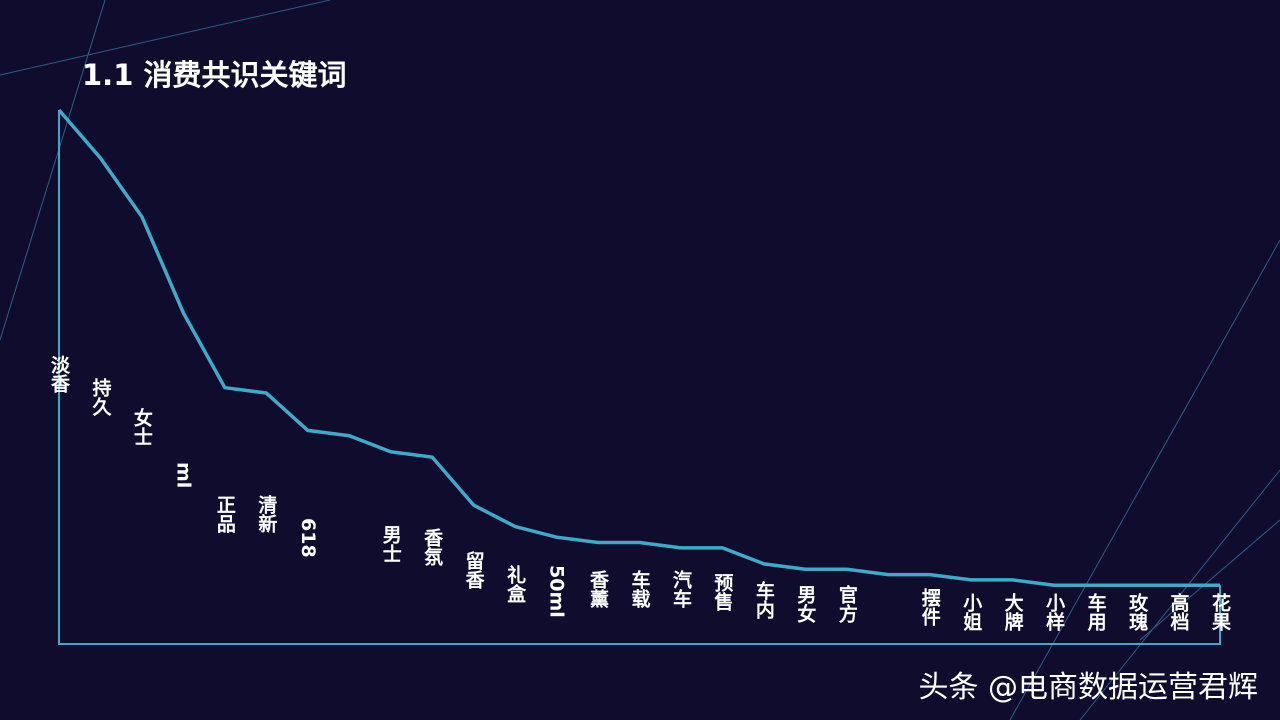 The image size is (1280, 720). I want to click on category-label: 玫瑰, so click(1137, 612).